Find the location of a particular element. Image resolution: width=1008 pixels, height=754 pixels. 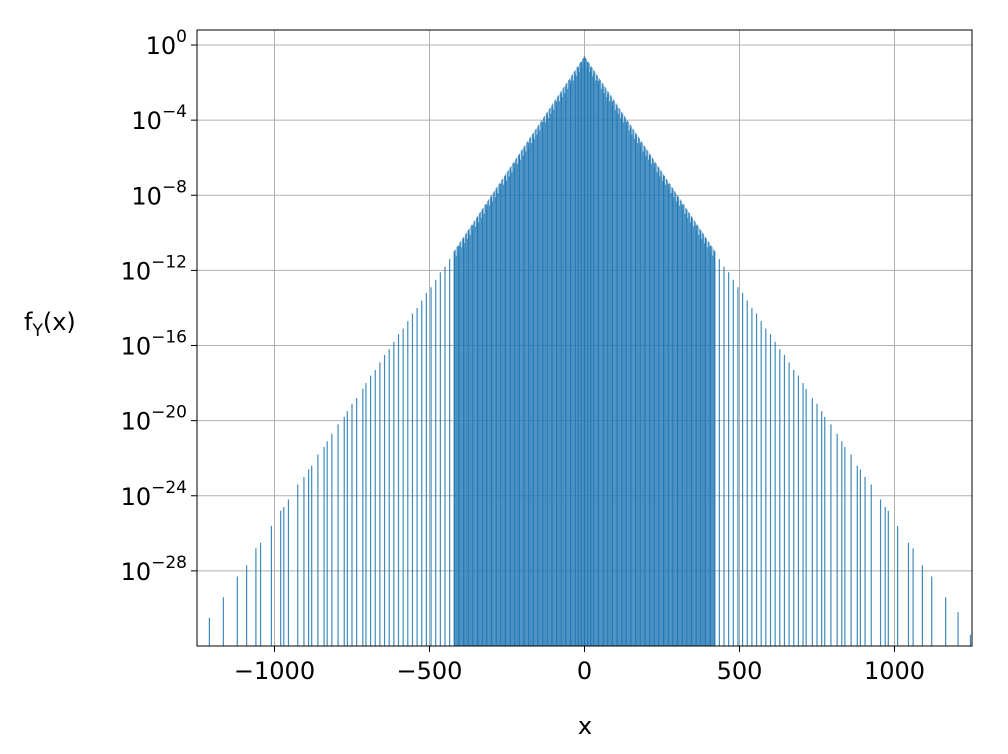

x-axis-ticks: −1000 −500 0 500 1000 is located at coordinates (579, 665).